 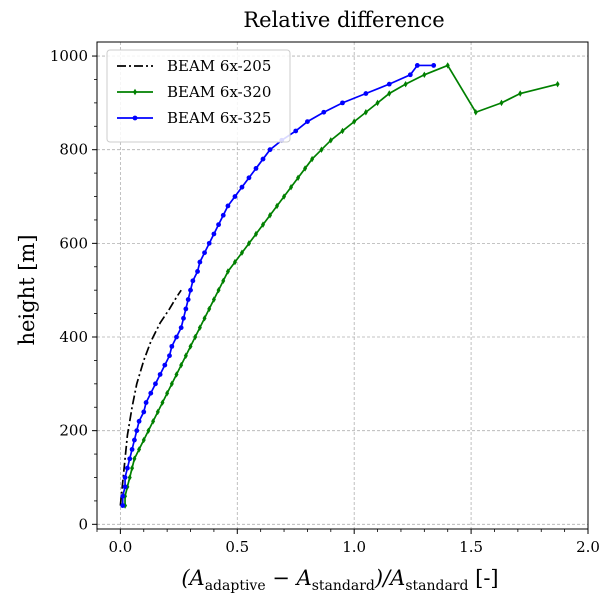 What do you see at coordinates (471, 547) in the screenshot?
I see `x-tick-label: 1.5` at bounding box center [471, 547].